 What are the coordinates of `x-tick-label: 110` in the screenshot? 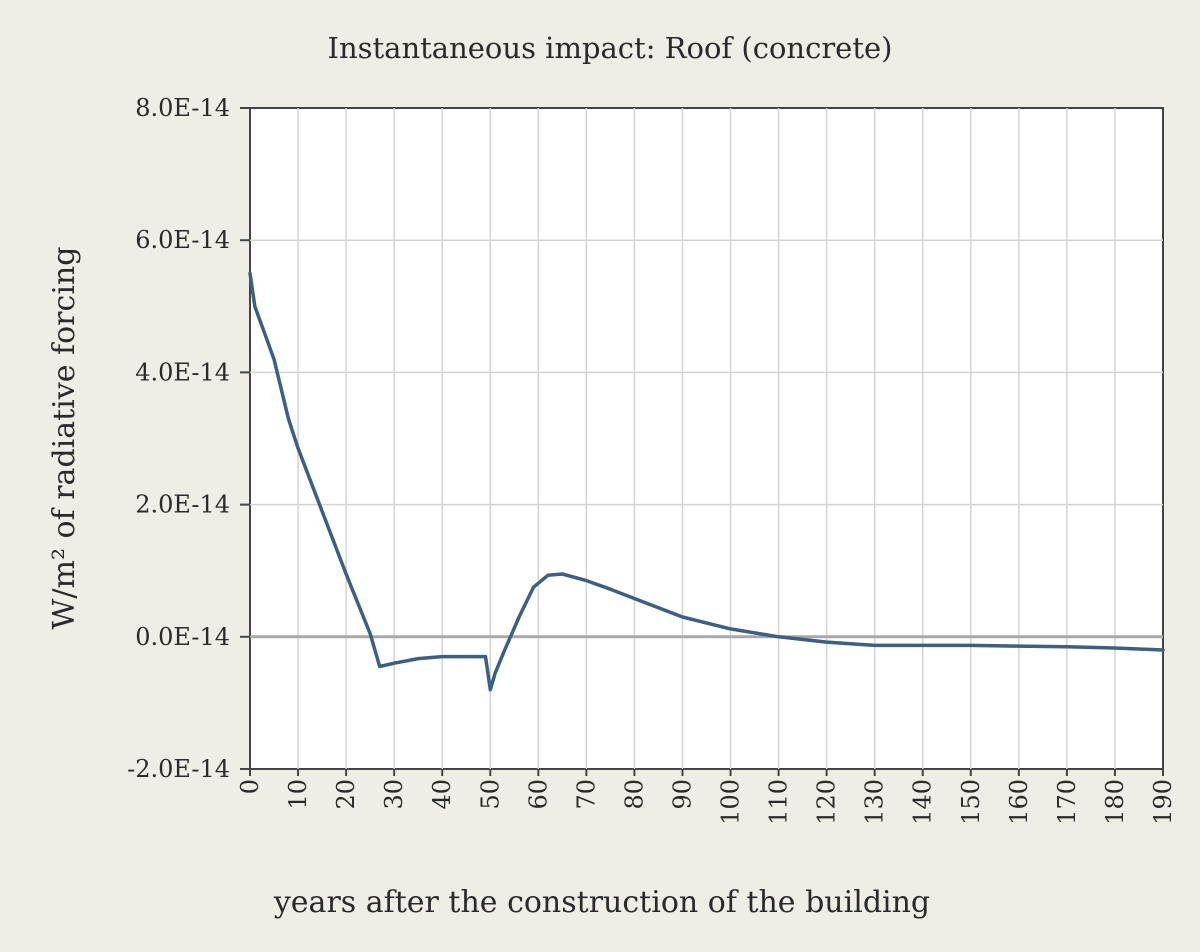 It's located at (779, 802).